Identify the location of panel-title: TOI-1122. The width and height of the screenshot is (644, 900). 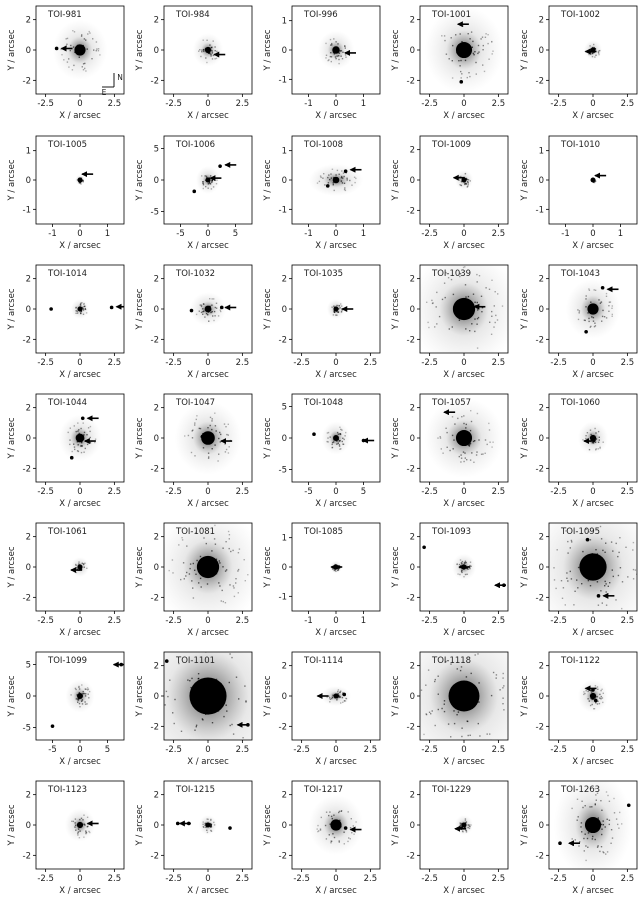
(580, 661).